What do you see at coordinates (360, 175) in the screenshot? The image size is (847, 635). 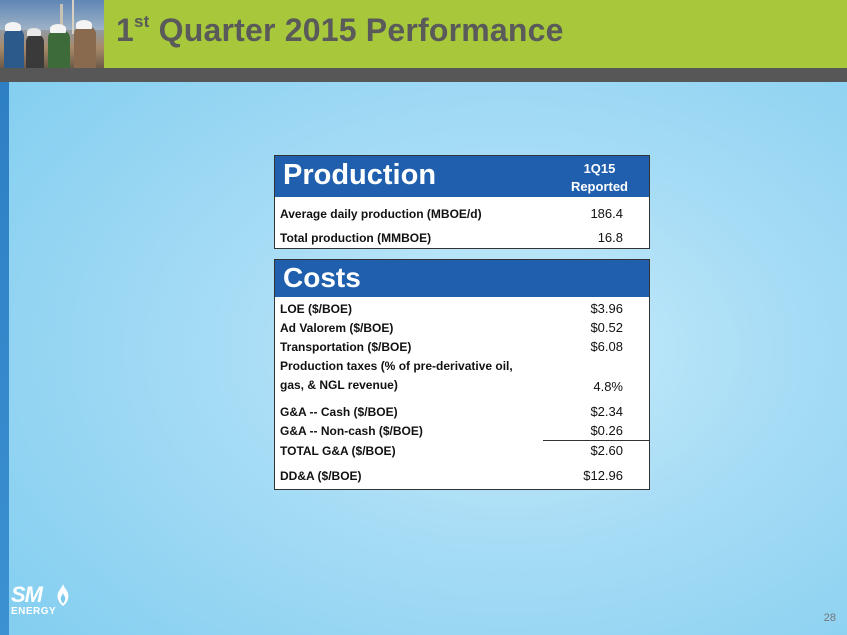 I see `production-title: Production` at bounding box center [360, 175].